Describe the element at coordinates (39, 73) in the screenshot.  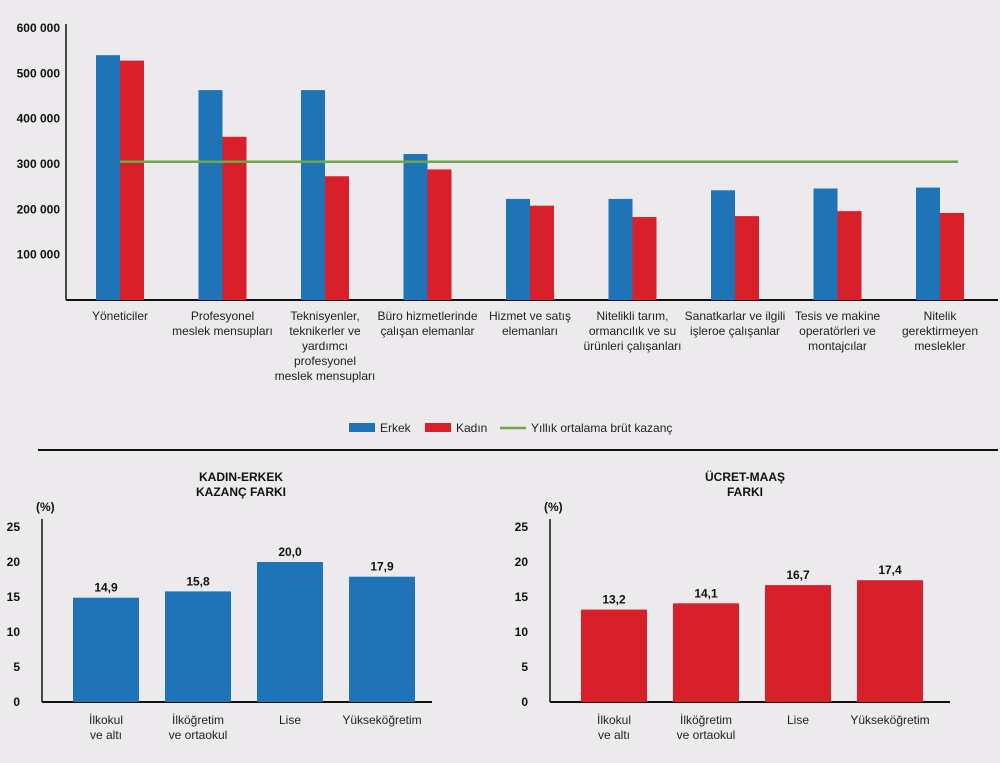
I see `y-tick-label: 500 000` at that location.